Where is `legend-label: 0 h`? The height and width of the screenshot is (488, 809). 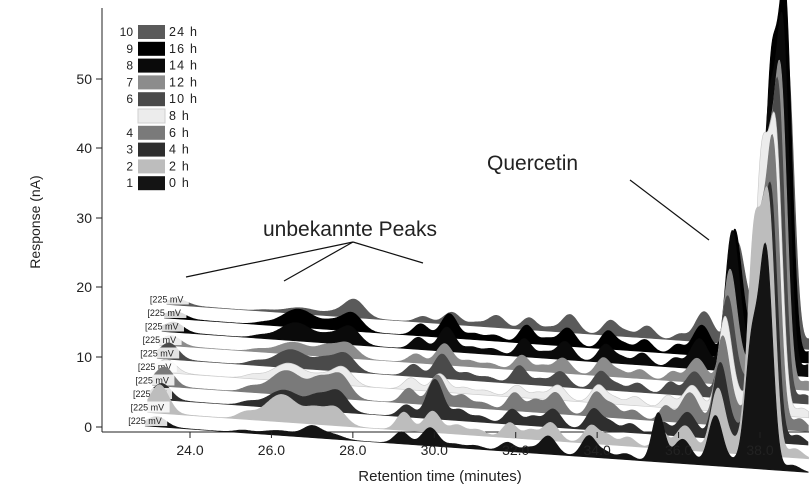
legend-label: 0 h is located at coordinates (179, 183).